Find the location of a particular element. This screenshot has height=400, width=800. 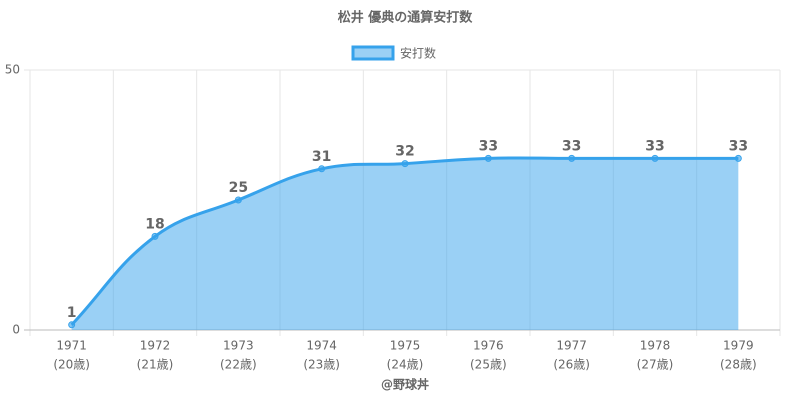

x-tick-label: (22歳) is located at coordinates (238, 365).